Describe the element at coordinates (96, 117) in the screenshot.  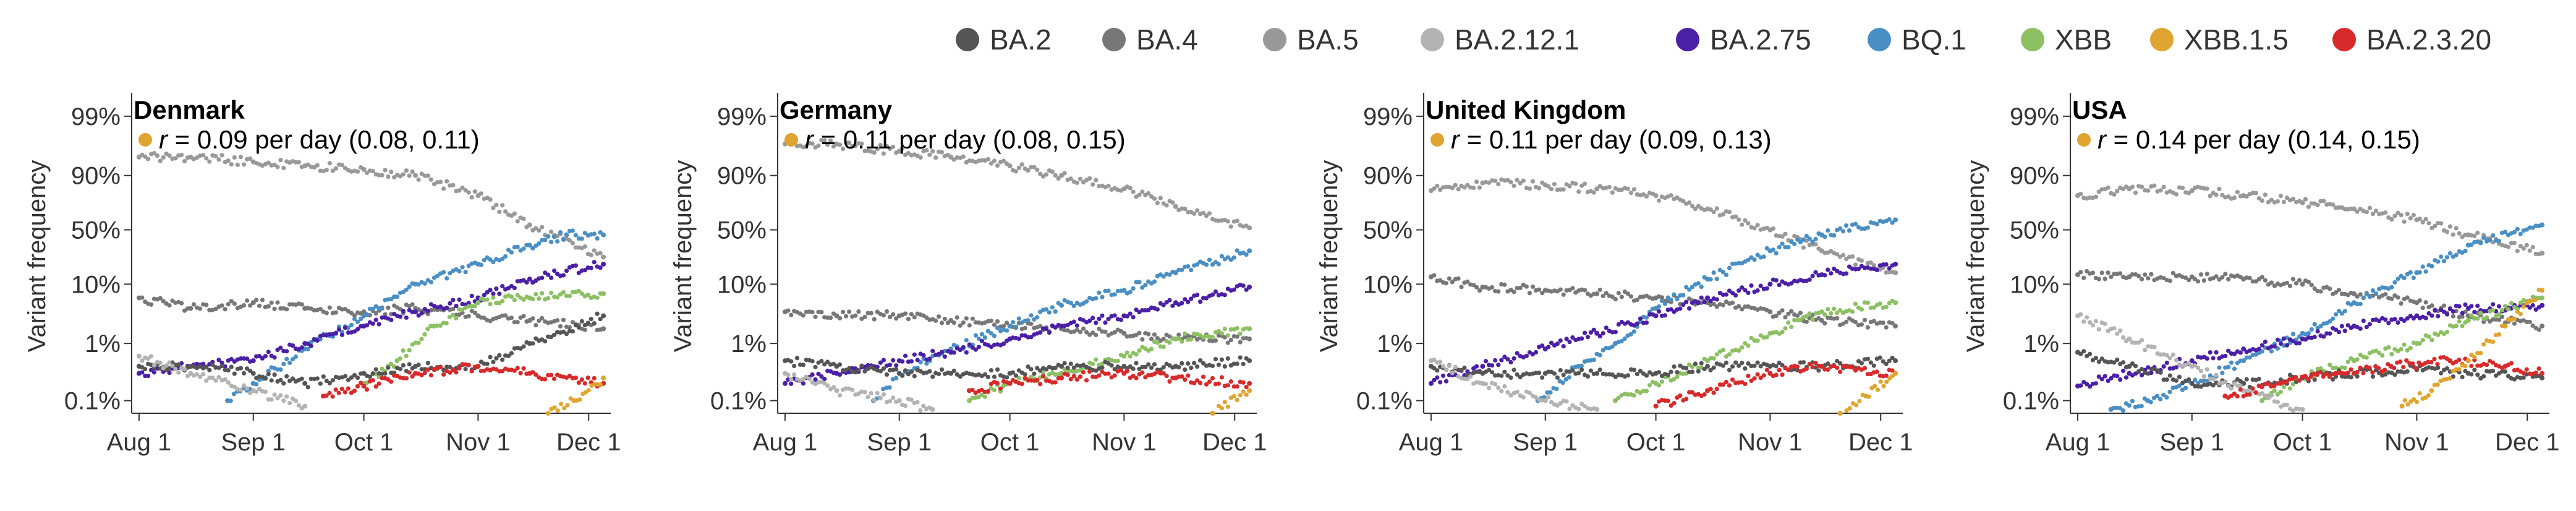
I see `y-tick-label: 99%` at that location.